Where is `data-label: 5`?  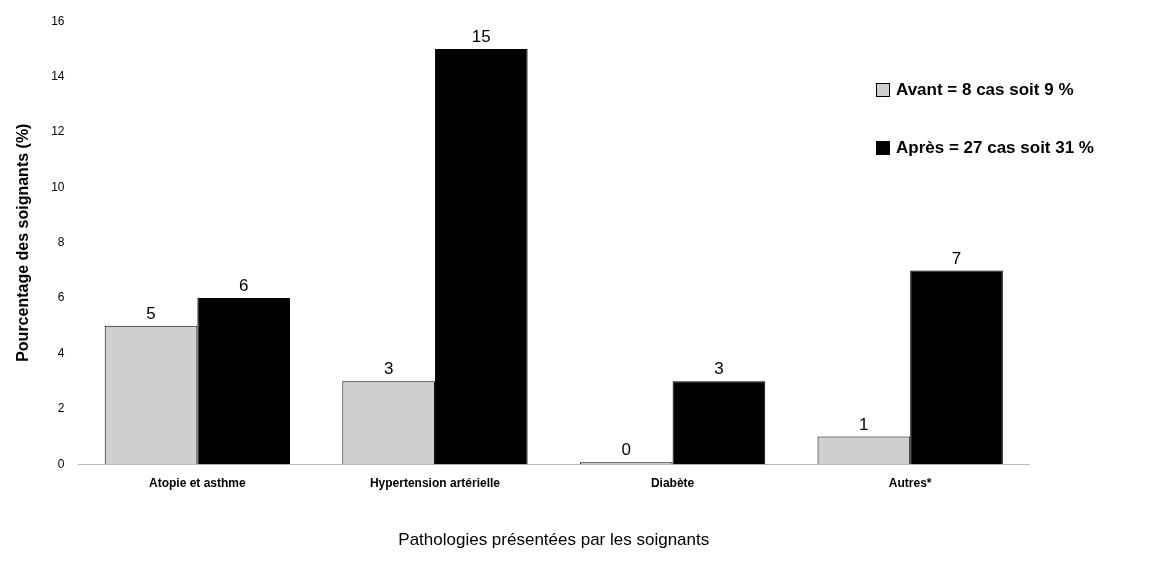 data-label: 5 is located at coordinates (151, 313).